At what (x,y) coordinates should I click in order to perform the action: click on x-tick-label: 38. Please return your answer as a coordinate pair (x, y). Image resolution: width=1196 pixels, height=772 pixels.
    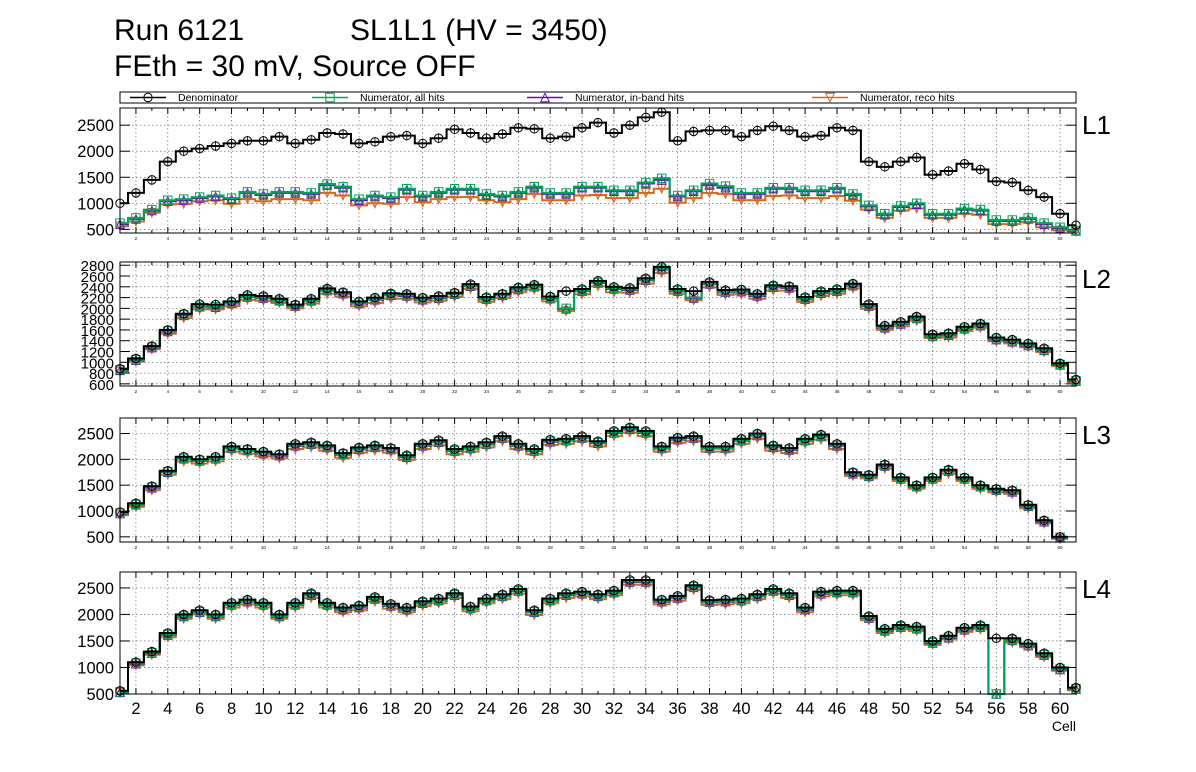
    Looking at the image, I should click on (709, 709).